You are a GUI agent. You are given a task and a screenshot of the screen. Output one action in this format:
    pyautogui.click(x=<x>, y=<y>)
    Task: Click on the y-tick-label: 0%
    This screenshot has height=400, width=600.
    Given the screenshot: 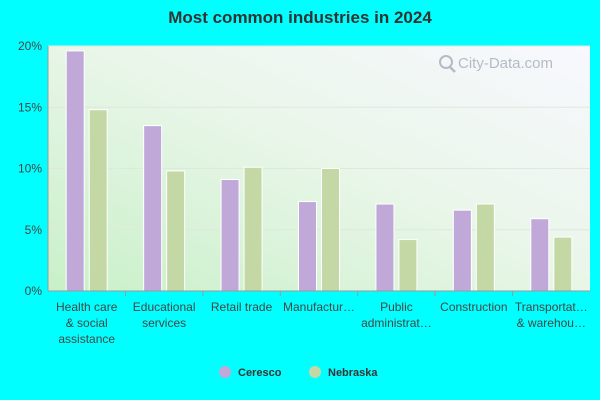 What is the action you would take?
    pyautogui.click(x=34, y=291)
    